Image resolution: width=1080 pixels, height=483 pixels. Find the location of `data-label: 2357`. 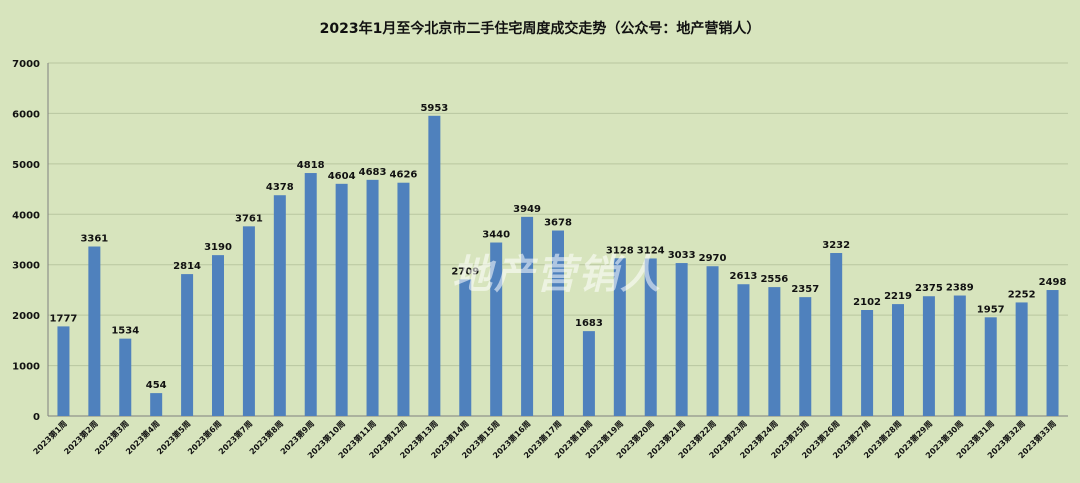

data-label: 2357 is located at coordinates (805, 289).